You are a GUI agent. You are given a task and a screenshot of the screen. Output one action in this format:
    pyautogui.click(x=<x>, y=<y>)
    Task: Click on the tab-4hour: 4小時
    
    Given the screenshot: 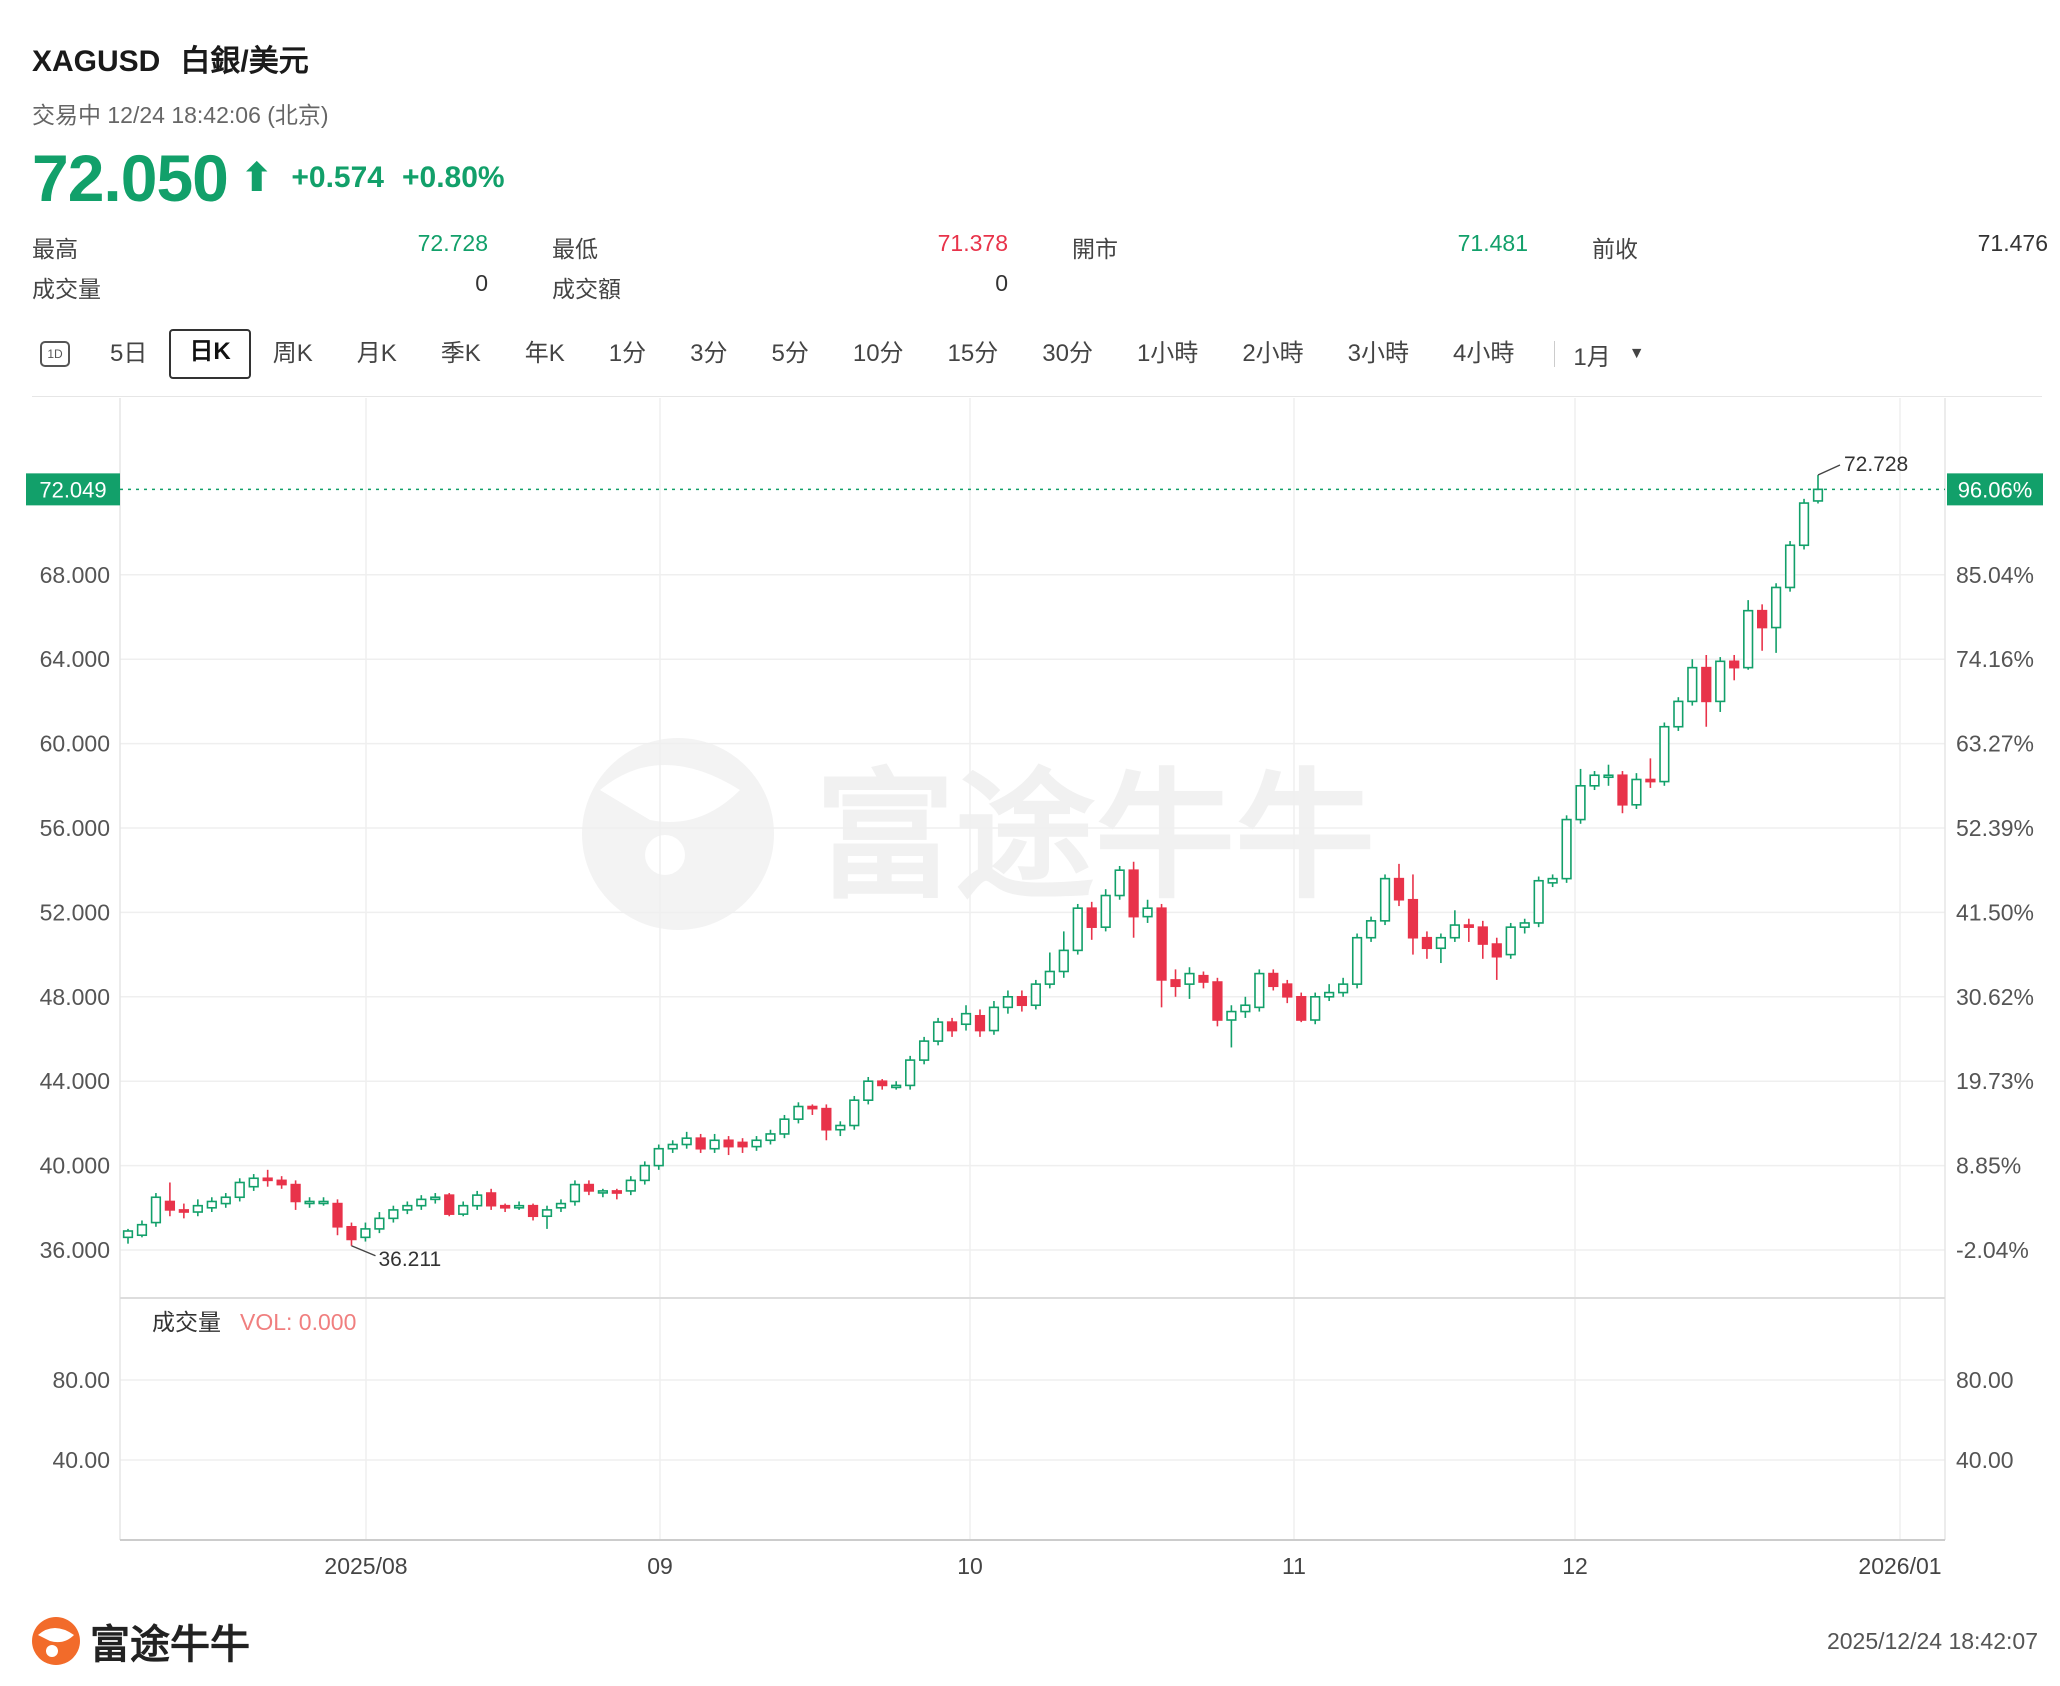 What is the action you would take?
    pyautogui.click(x=1484, y=353)
    